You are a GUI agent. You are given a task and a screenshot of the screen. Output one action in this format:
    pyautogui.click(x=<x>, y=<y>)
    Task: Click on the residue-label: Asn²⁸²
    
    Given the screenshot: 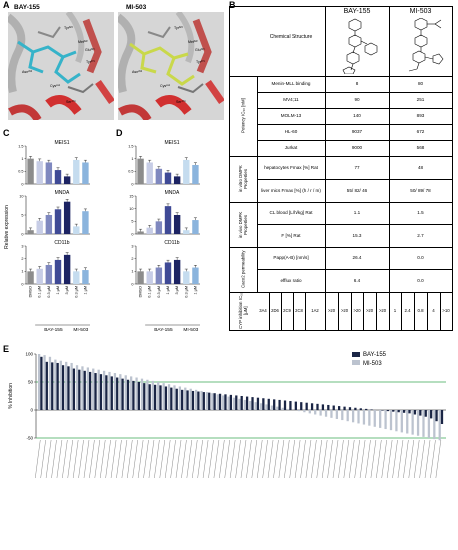 What is the action you would take?
    pyautogui.click(x=137, y=72)
    